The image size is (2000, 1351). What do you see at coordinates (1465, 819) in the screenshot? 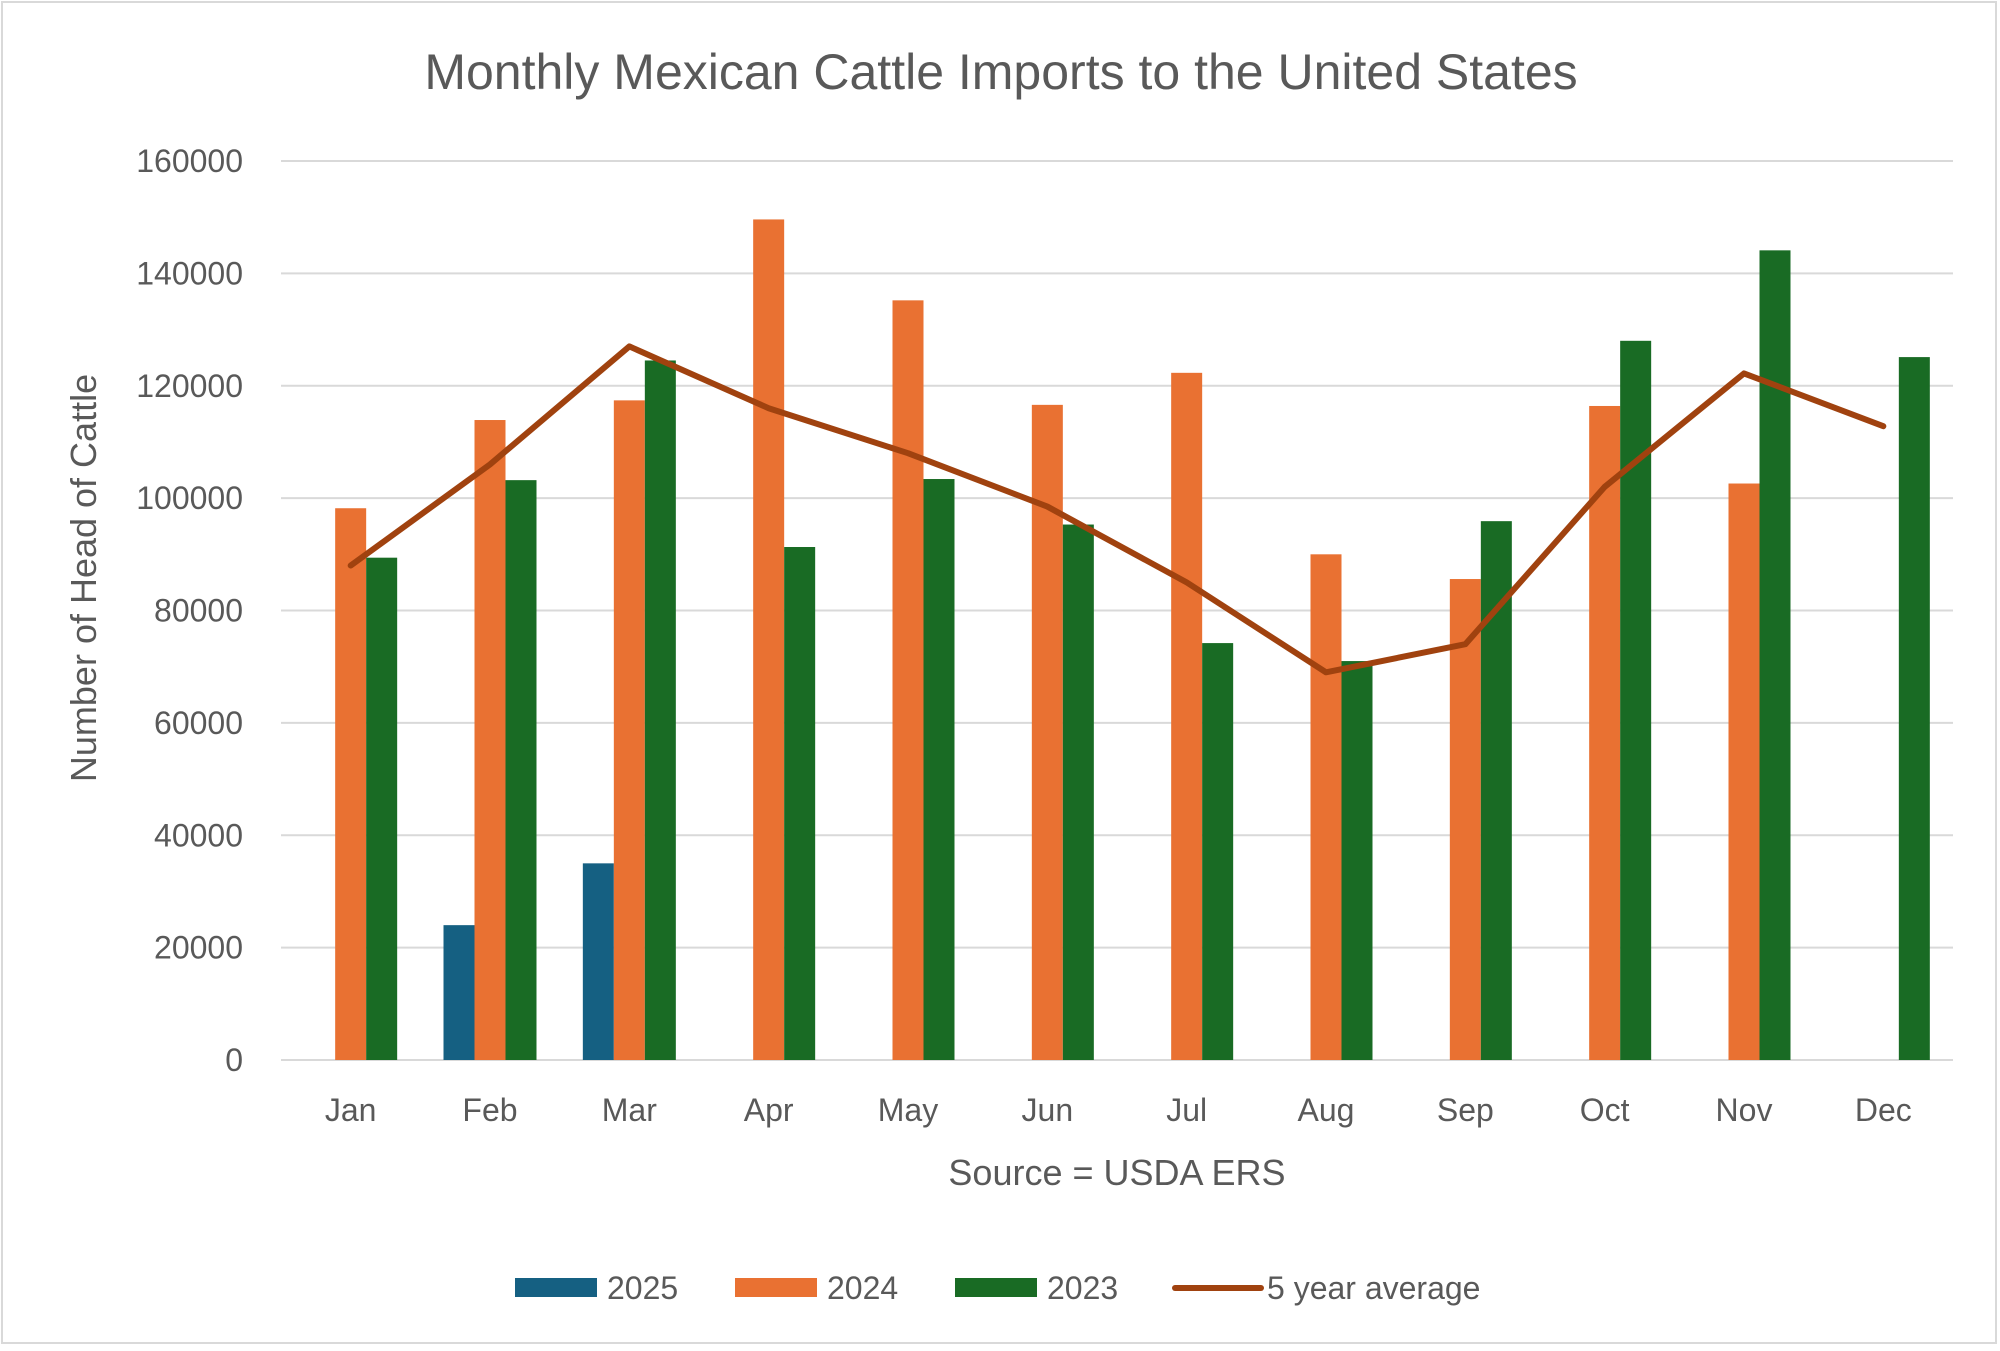
I see `bar-2024-sep` at bounding box center [1465, 819].